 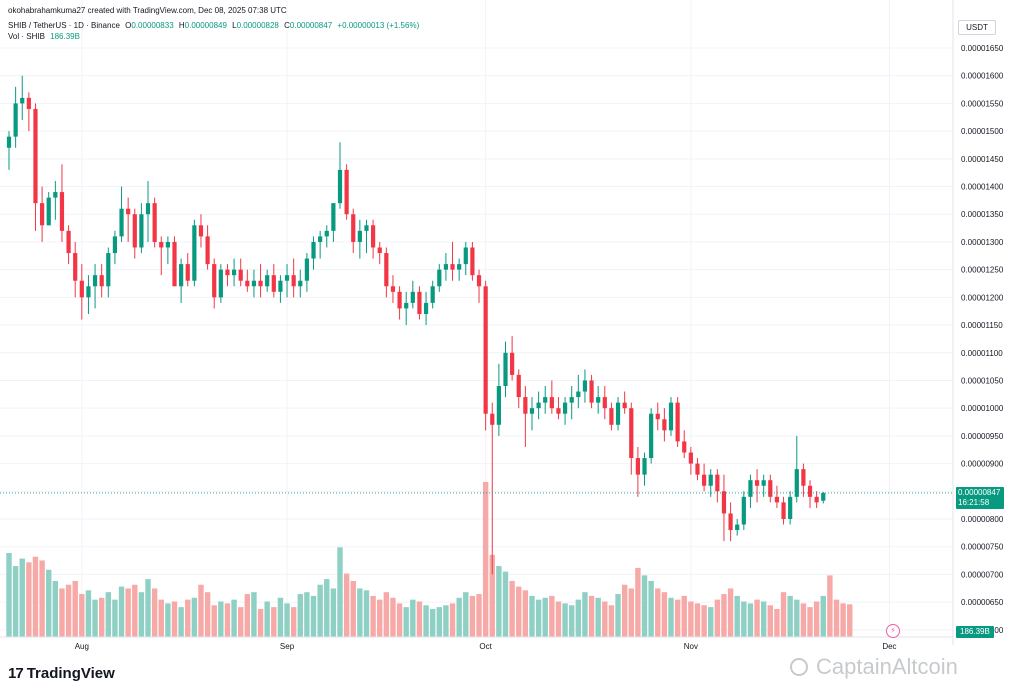 What do you see at coordinates (982, 297) in the screenshot?
I see `price-tick-label: 0.00001200` at bounding box center [982, 297].